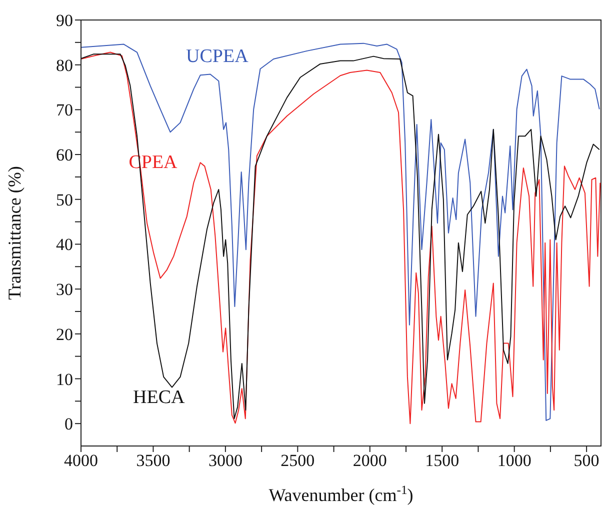 The width and height of the screenshot is (604, 513). What do you see at coordinates (64, 200) in the screenshot?
I see `y-tick-label: 50` at bounding box center [64, 200].